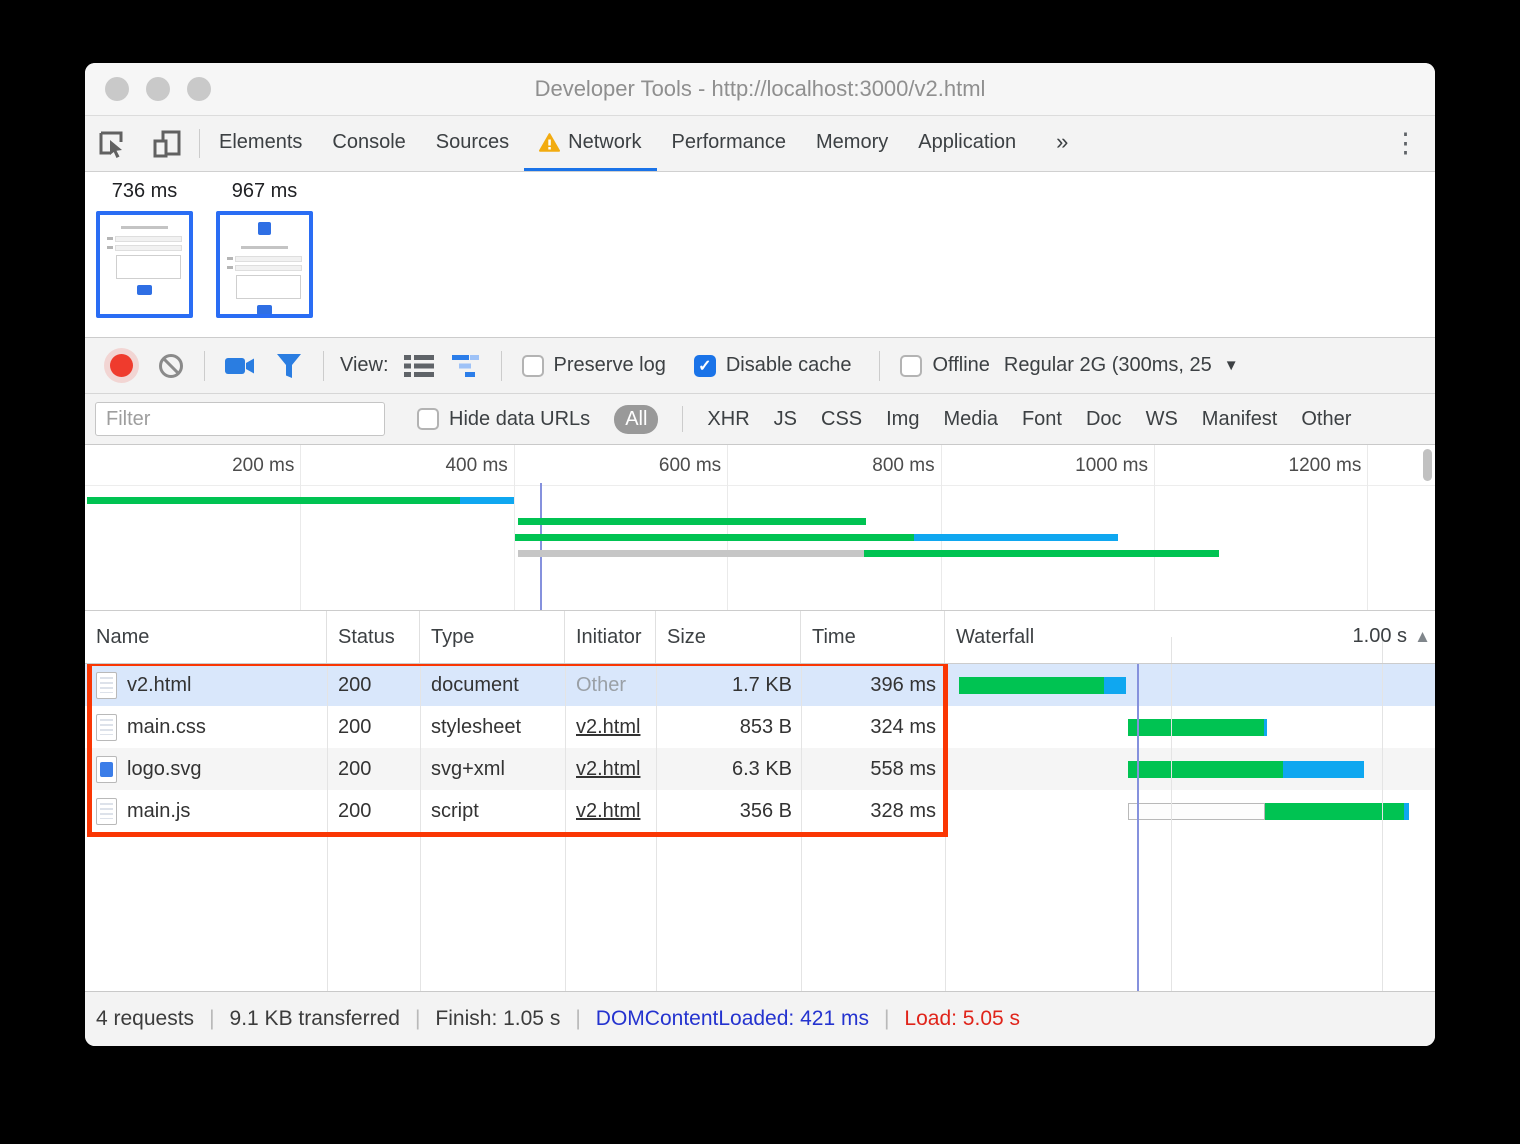 This screenshot has width=1520, height=1144. What do you see at coordinates (760, 528) in the screenshot?
I see `network-overview-timeline: 200 ms 400 ms 600 ms 800 ms 1000 ms 1200 ms` at bounding box center [760, 528].